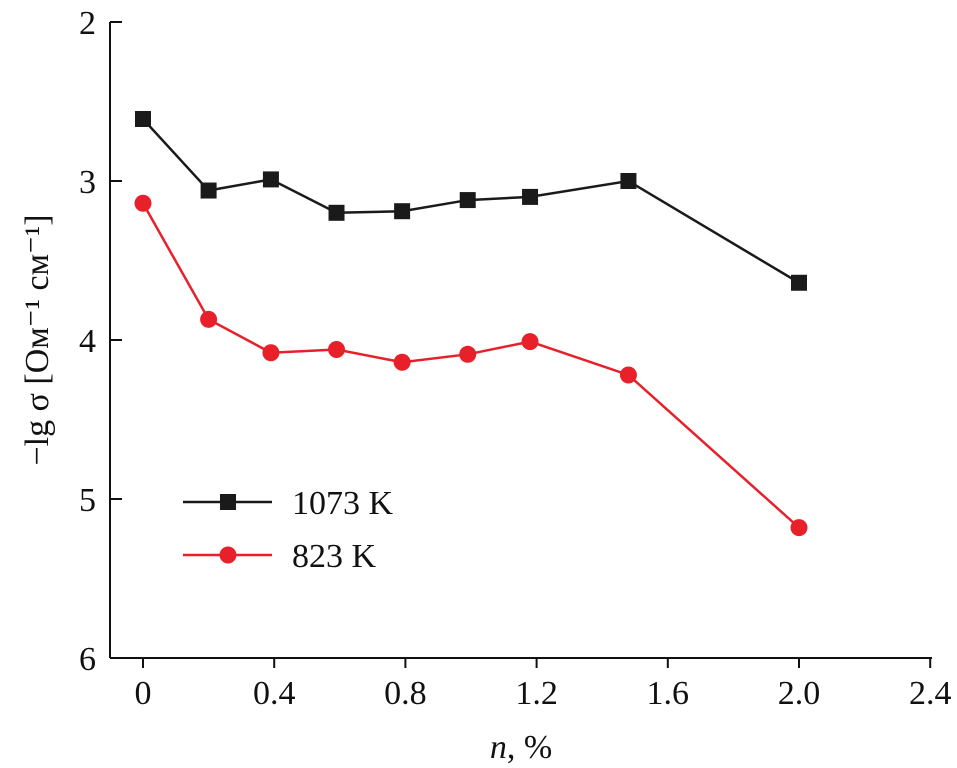  I want to click on legend-item: 823 K, so click(280, 556).